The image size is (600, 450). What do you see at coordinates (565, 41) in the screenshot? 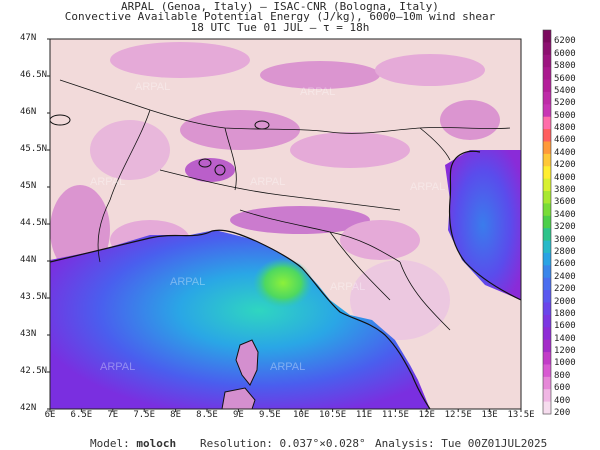
I see `colorbar-label: 6200` at bounding box center [565, 41].